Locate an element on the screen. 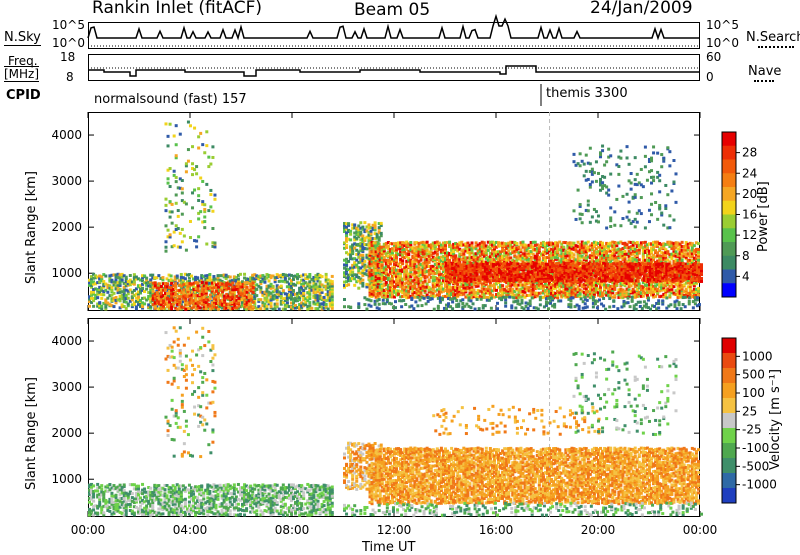 The width and height of the screenshot is (800, 555). power-colorbar-tick-label: 12 is located at coordinates (749, 235).